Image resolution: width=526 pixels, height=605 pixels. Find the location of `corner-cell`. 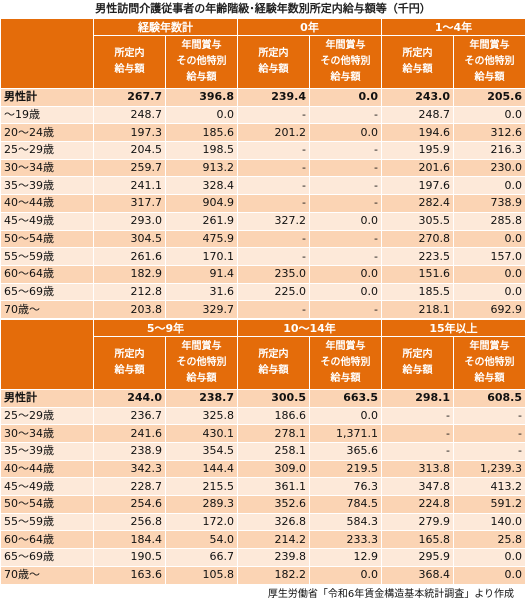

corner-cell is located at coordinates (47, 354).